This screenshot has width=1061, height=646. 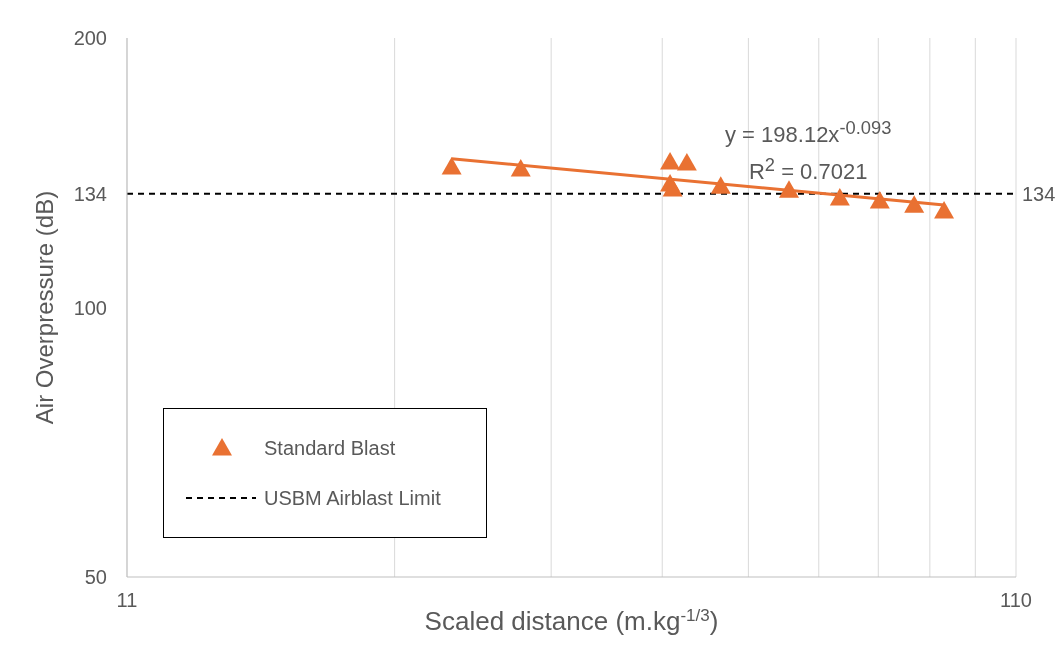 What do you see at coordinates (95, 577) in the screenshot?
I see `y-tick-label: 50` at bounding box center [95, 577].